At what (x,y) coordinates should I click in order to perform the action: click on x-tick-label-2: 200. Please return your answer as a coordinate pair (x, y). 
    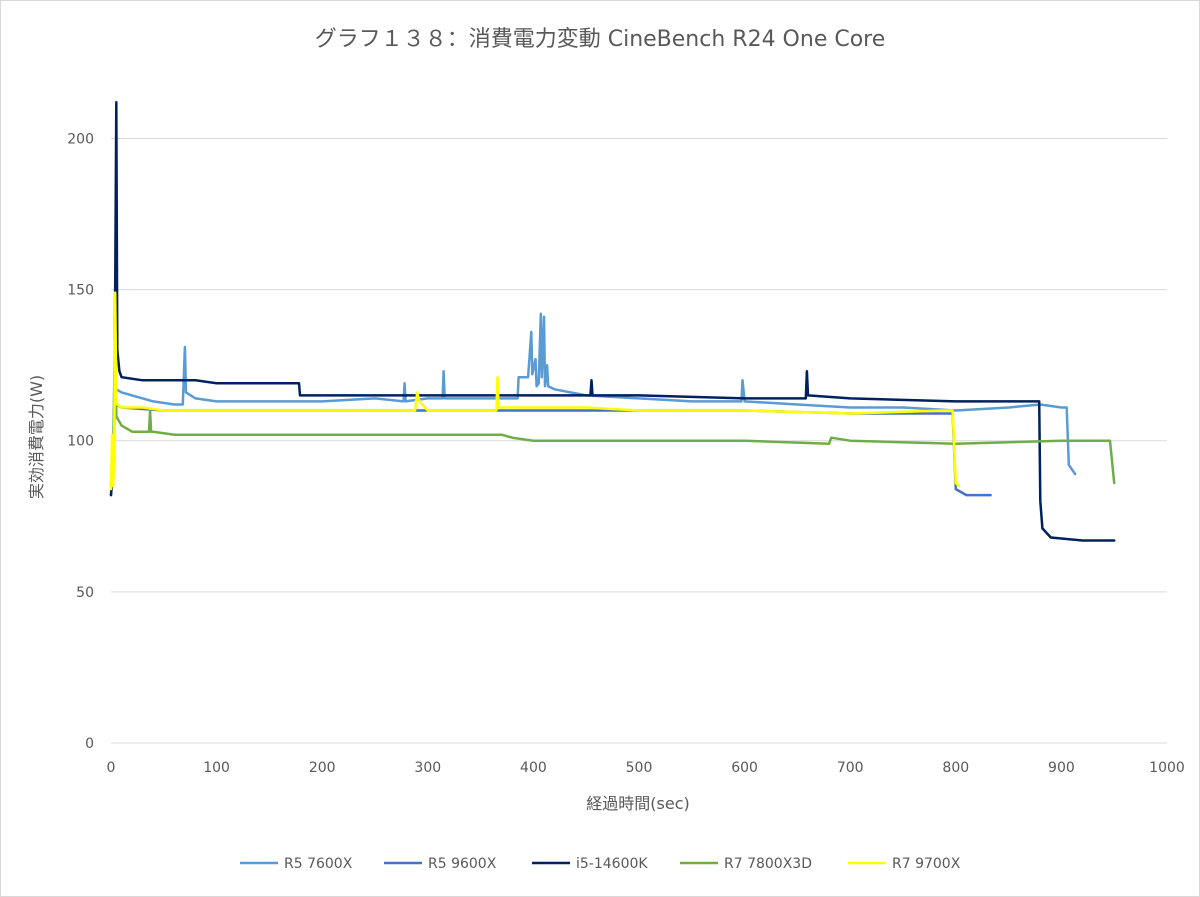
    Looking at the image, I should click on (322, 768).